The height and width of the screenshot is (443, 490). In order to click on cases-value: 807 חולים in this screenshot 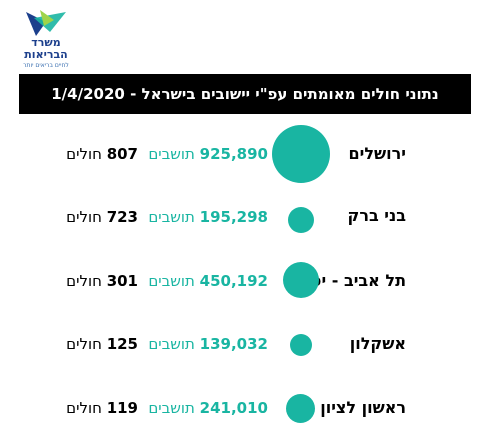, I will do `click(102, 154)`.